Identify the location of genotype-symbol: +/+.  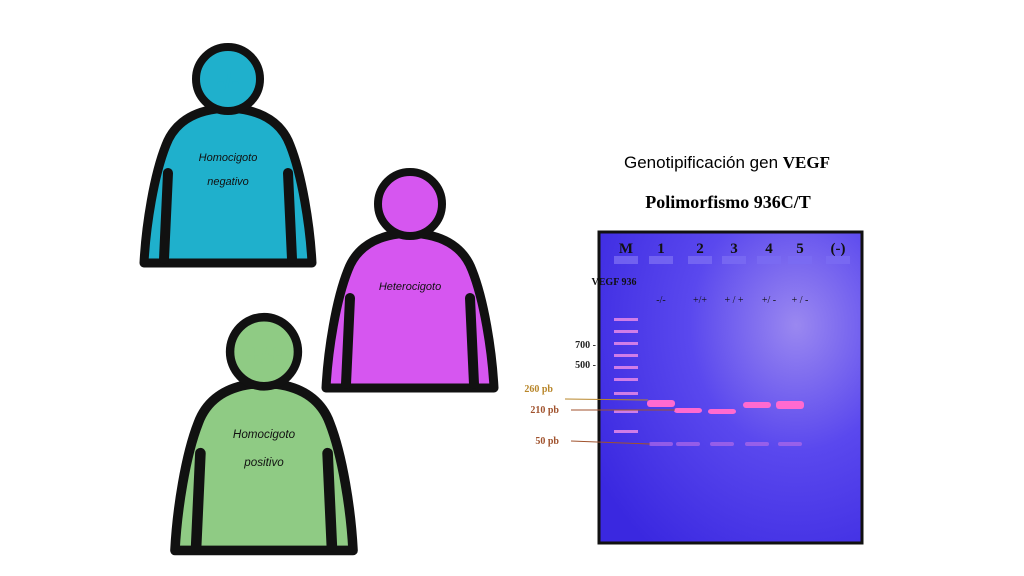
(264, 355).